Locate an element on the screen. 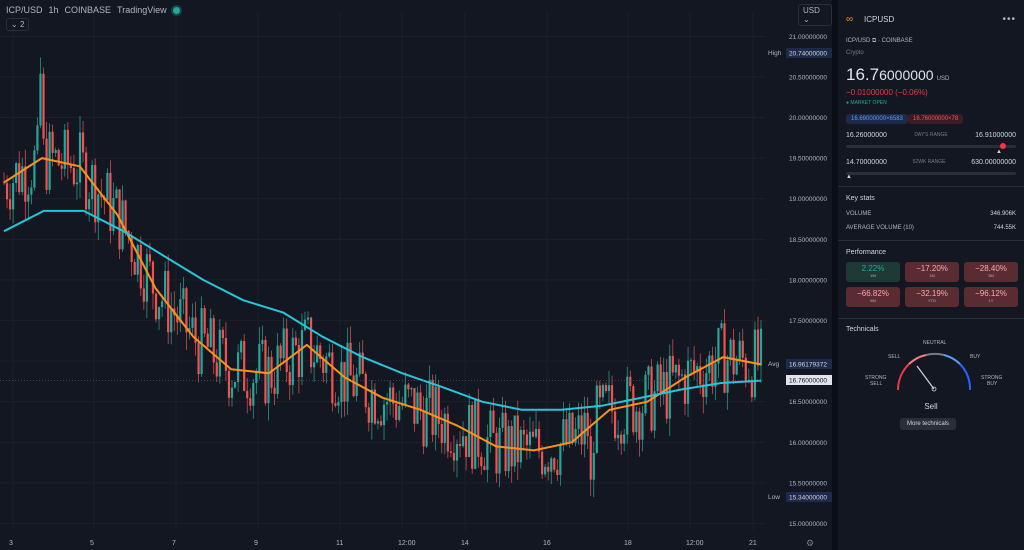 The width and height of the screenshot is (1024, 550). y-tick-label: 20.00000000 is located at coordinates (808, 118).